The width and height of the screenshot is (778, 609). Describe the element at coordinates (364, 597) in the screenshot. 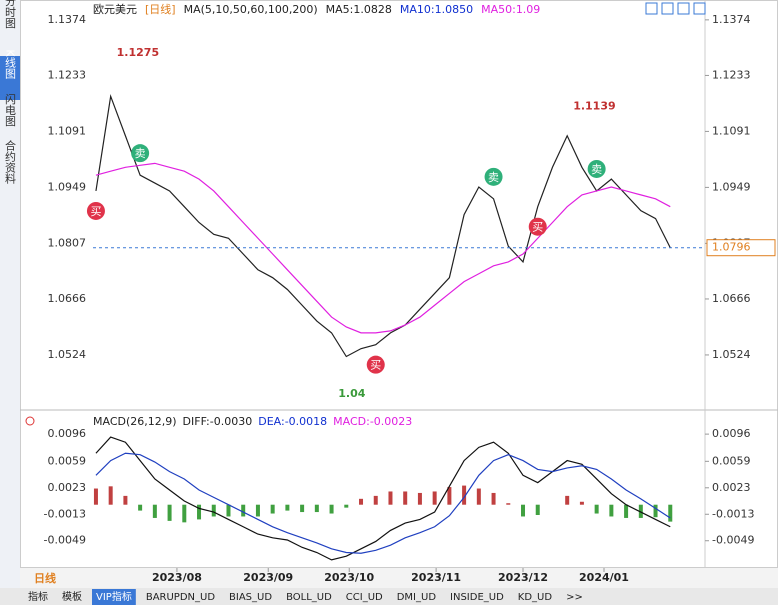

I see `indicator-tab: CCI_UD` at that location.